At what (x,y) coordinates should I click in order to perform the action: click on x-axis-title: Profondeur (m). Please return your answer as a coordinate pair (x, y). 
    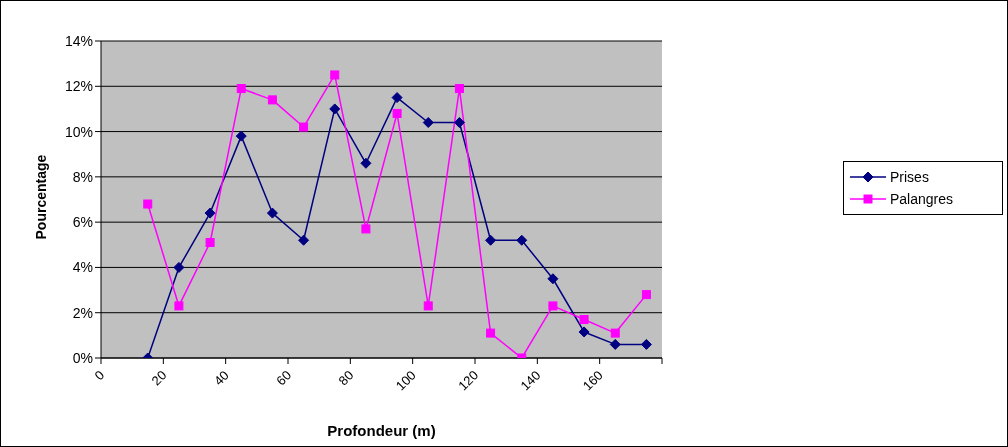
    Looking at the image, I should click on (381, 430).